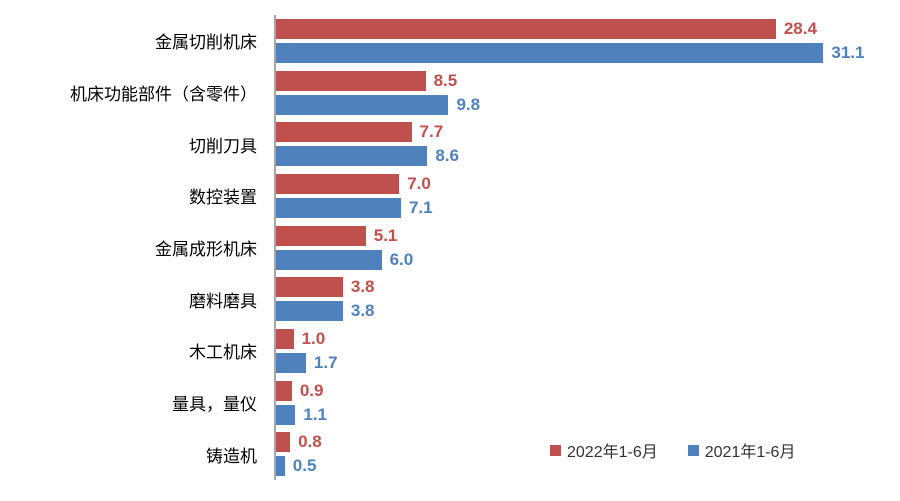 The width and height of the screenshot is (900, 501). I want to click on value-label: 31.1, so click(848, 52).